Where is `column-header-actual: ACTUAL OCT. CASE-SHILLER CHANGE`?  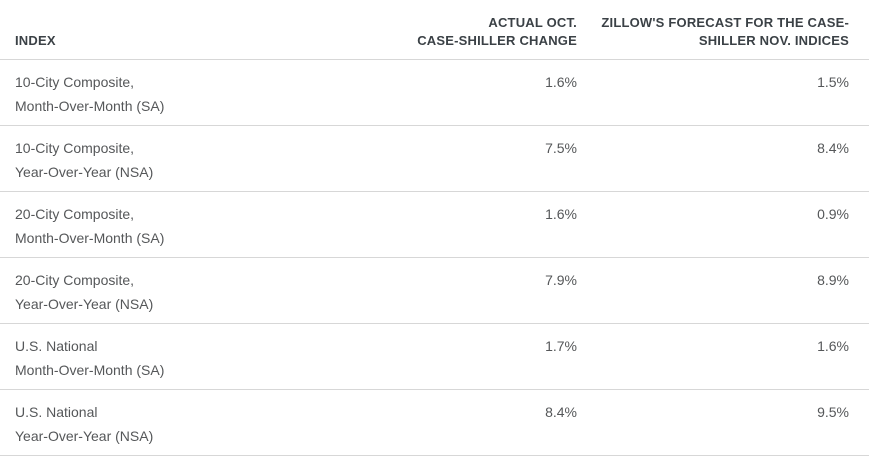
column-header-actual: ACTUAL OCT. CASE-SHILLER CHANGE is located at coordinates (488, 30).